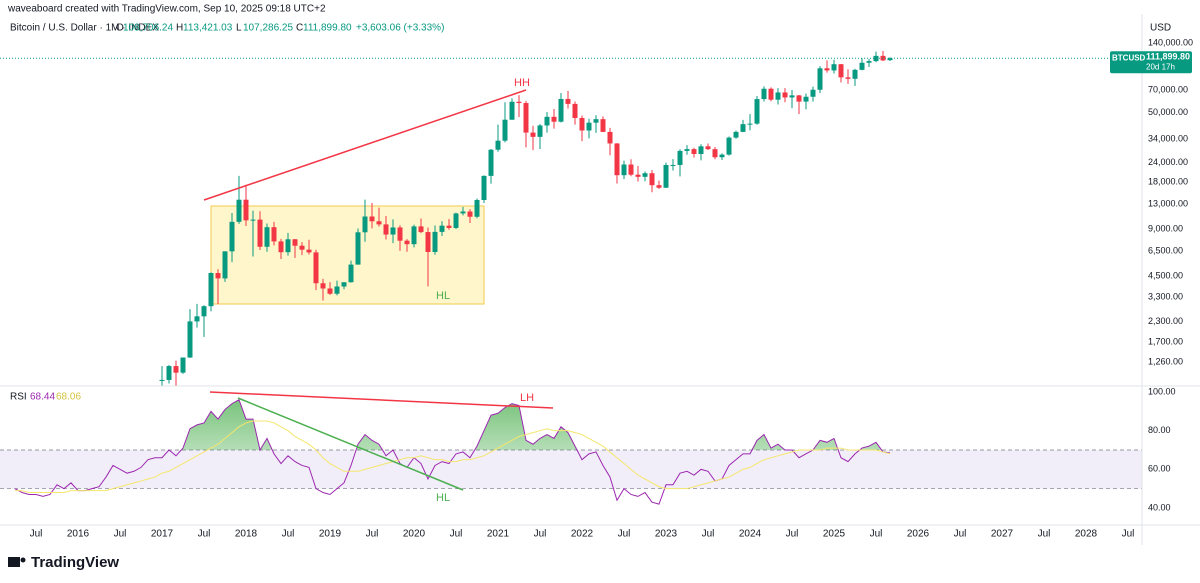 Image resolution: width=1200 pixels, height=583 pixels. What do you see at coordinates (381, 400) in the screenshot?
I see `trend-line` at bounding box center [381, 400].